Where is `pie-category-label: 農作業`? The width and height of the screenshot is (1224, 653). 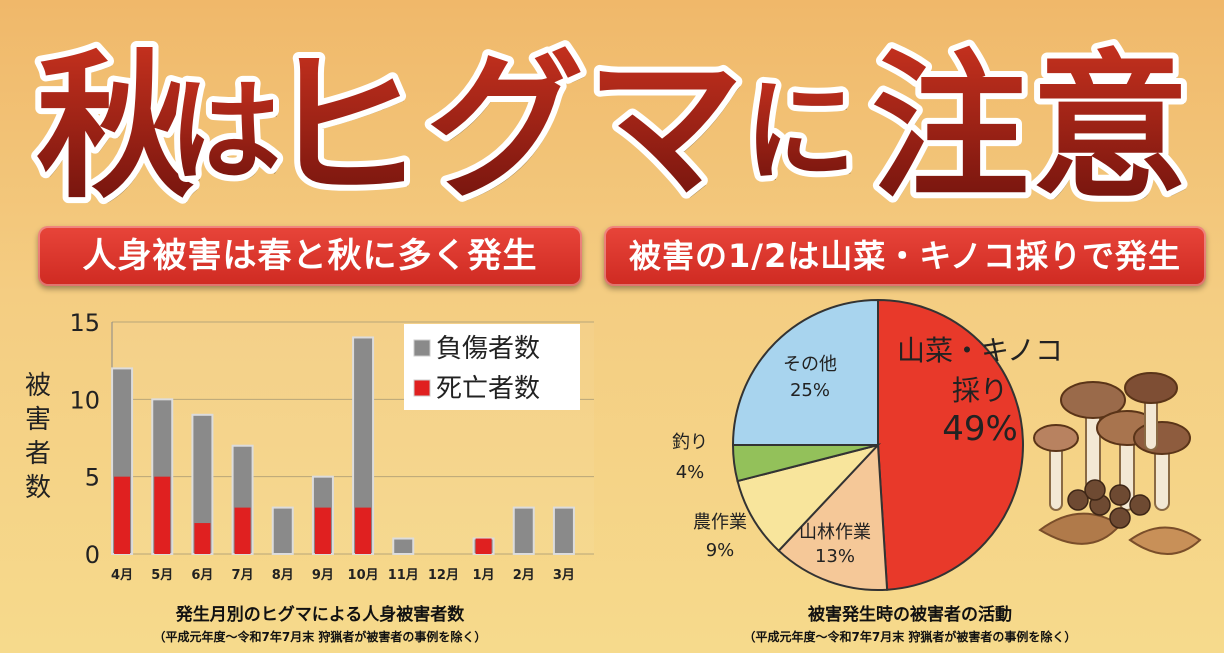 pie-category-label: 農作業 is located at coordinates (720, 522).